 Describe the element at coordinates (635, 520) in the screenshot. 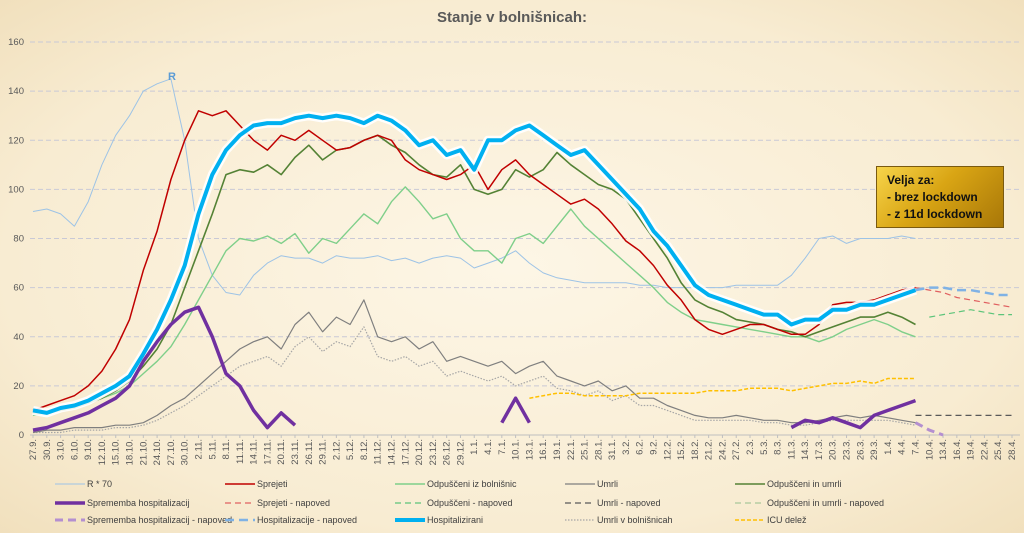

I see `legend-label: Umrli v bolnišnicah` at that location.